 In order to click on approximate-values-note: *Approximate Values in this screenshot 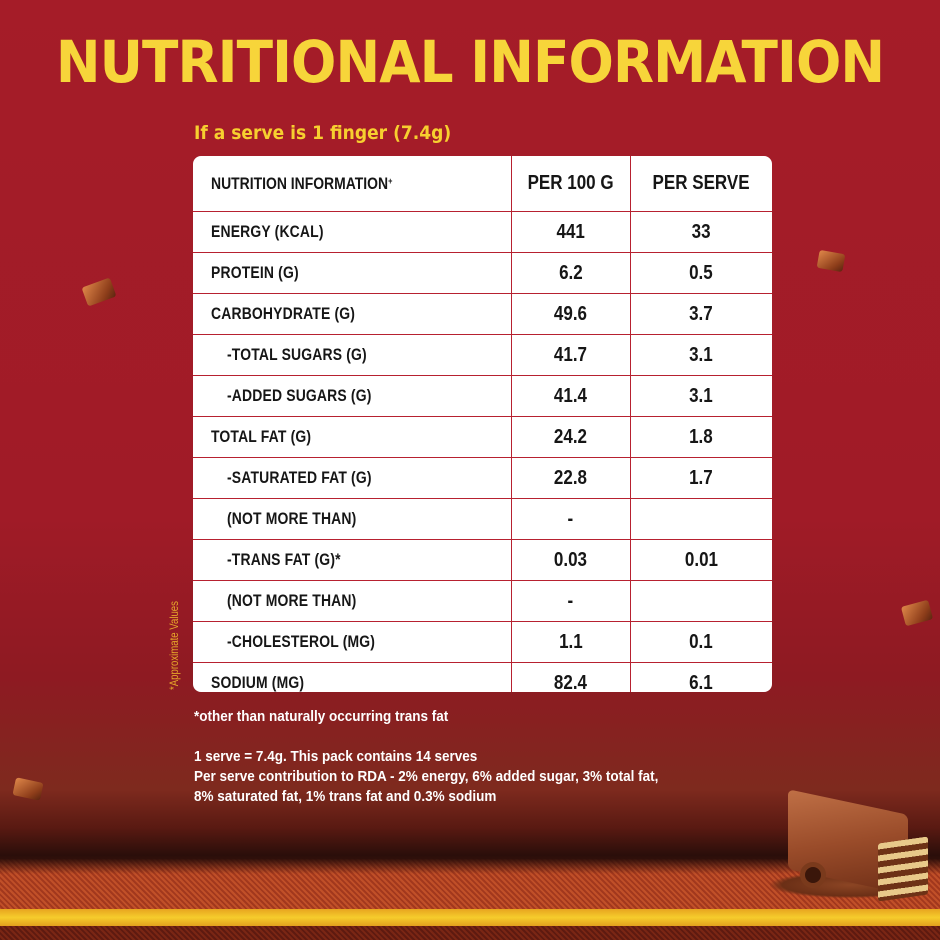, I will do `click(174, 645)`.